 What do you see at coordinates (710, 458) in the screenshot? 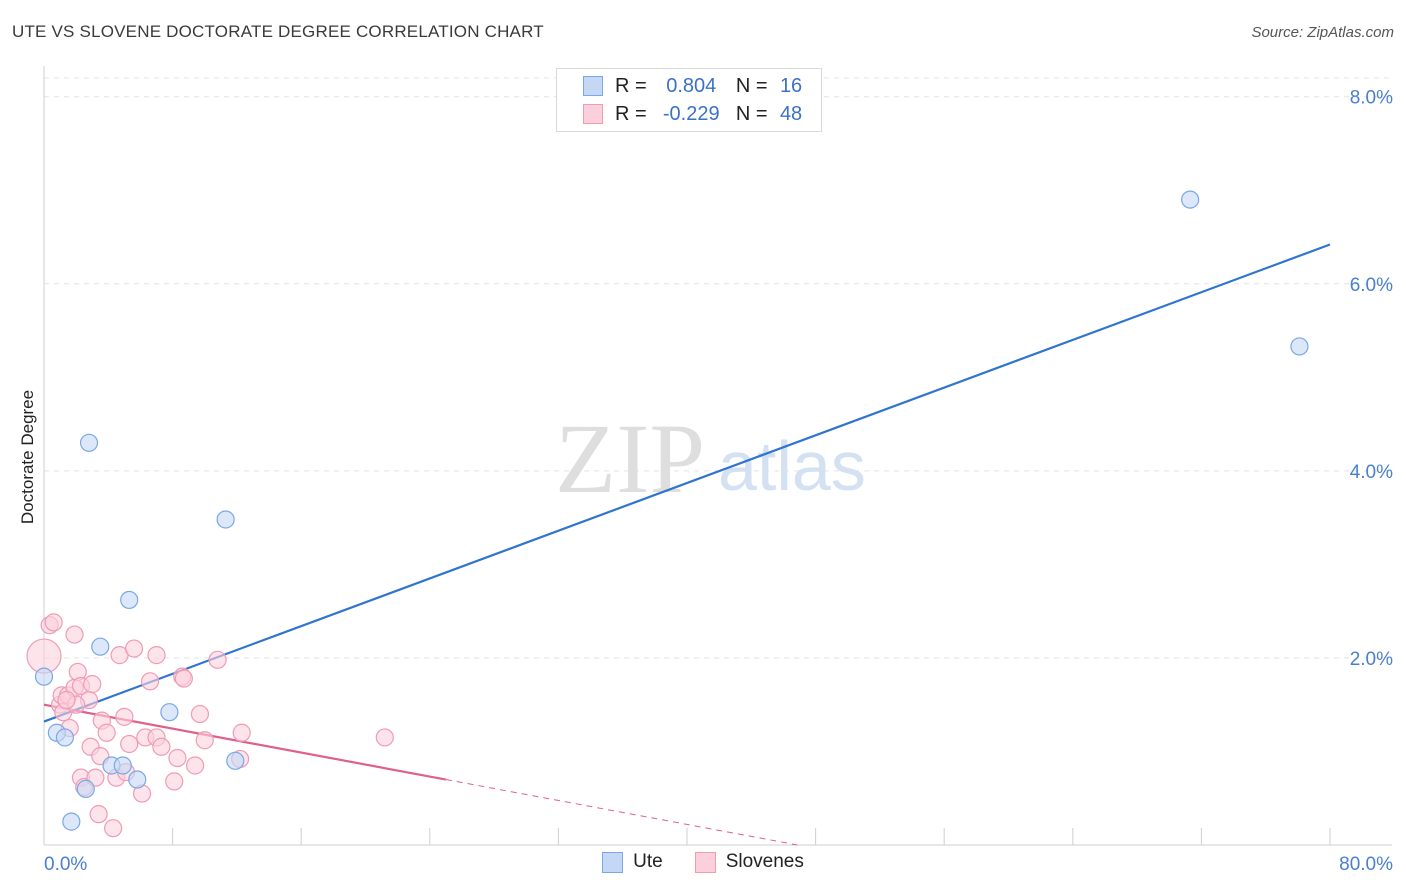
I see `watermark: ZIP atlas` at bounding box center [710, 458].